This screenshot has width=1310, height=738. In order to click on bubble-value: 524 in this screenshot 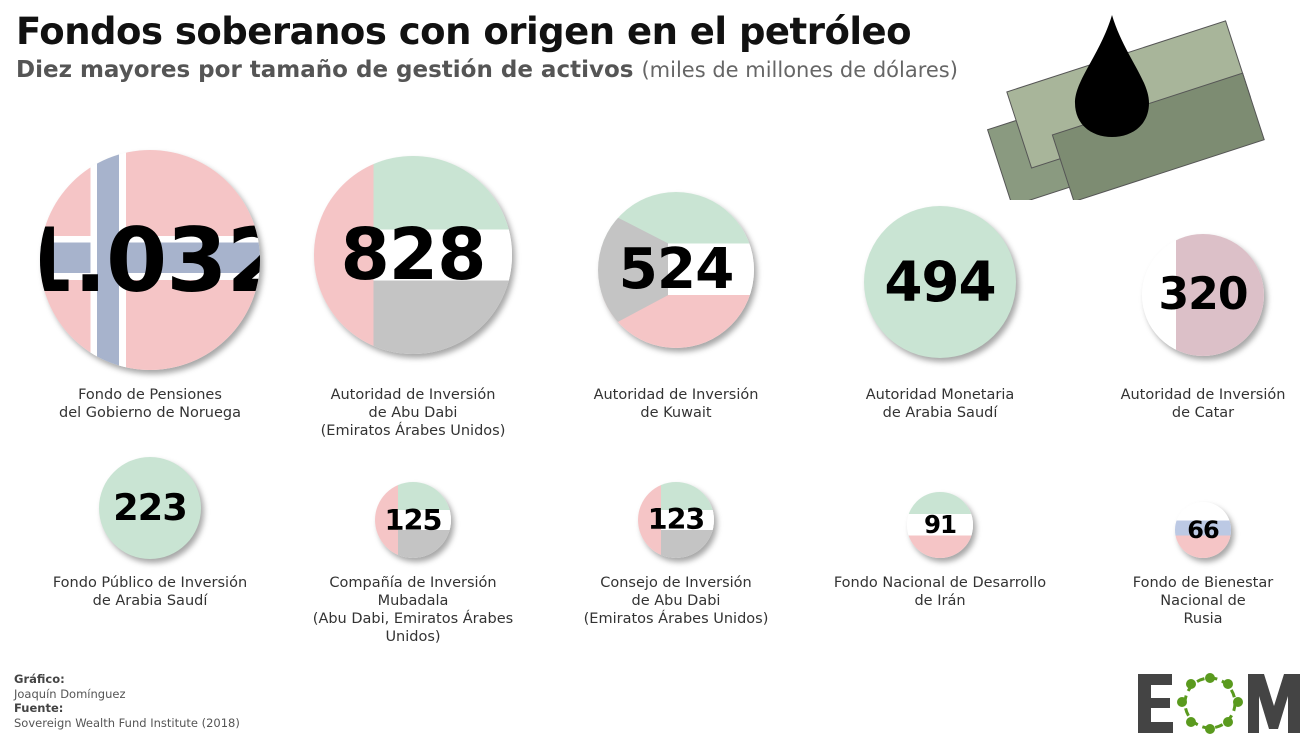, I will do `click(676, 270)`.